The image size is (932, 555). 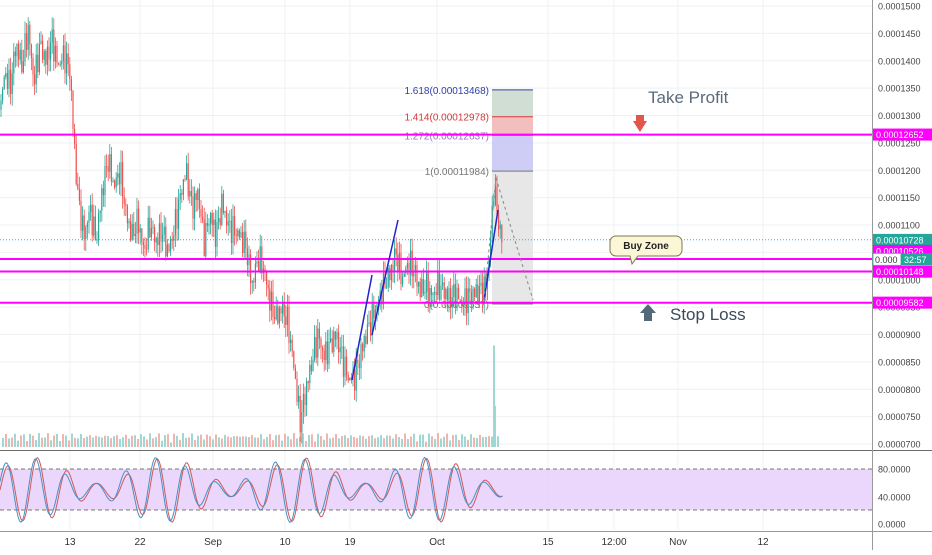 What do you see at coordinates (900, 272) in the screenshot?
I see `price-axis-tag-text: 0.00010148` at bounding box center [900, 272].